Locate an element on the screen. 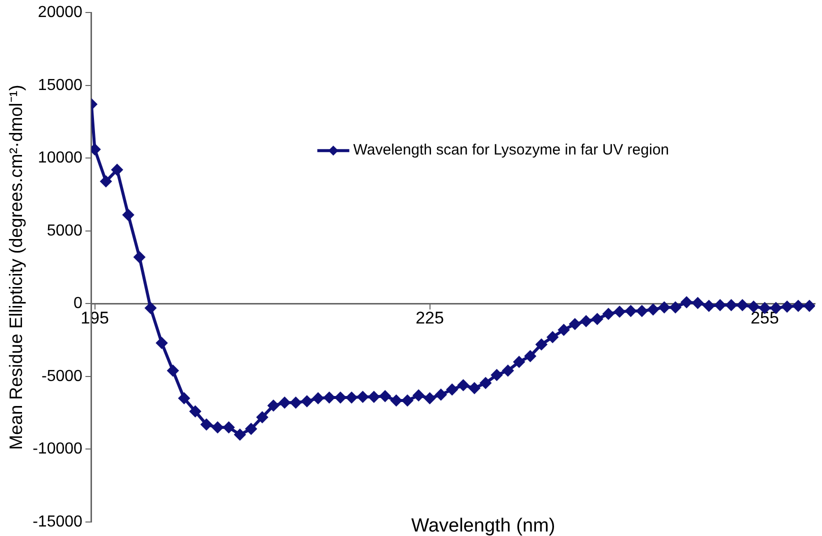  y-tick-label: -10000 is located at coordinates (57, 449).